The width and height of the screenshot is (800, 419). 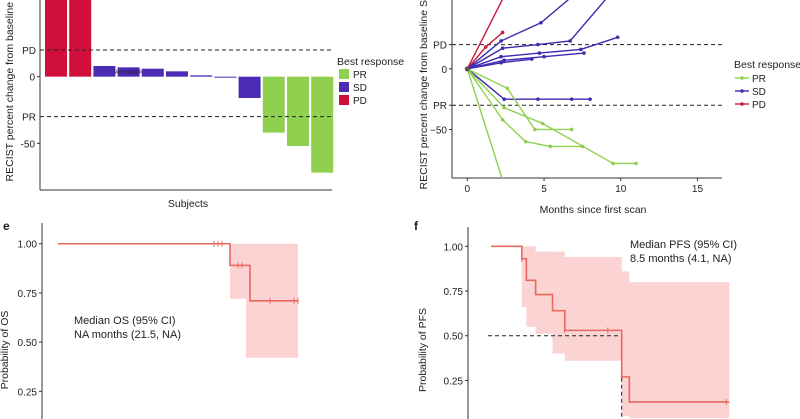 I want to click on x-tick-label: 5, so click(x=544, y=189).